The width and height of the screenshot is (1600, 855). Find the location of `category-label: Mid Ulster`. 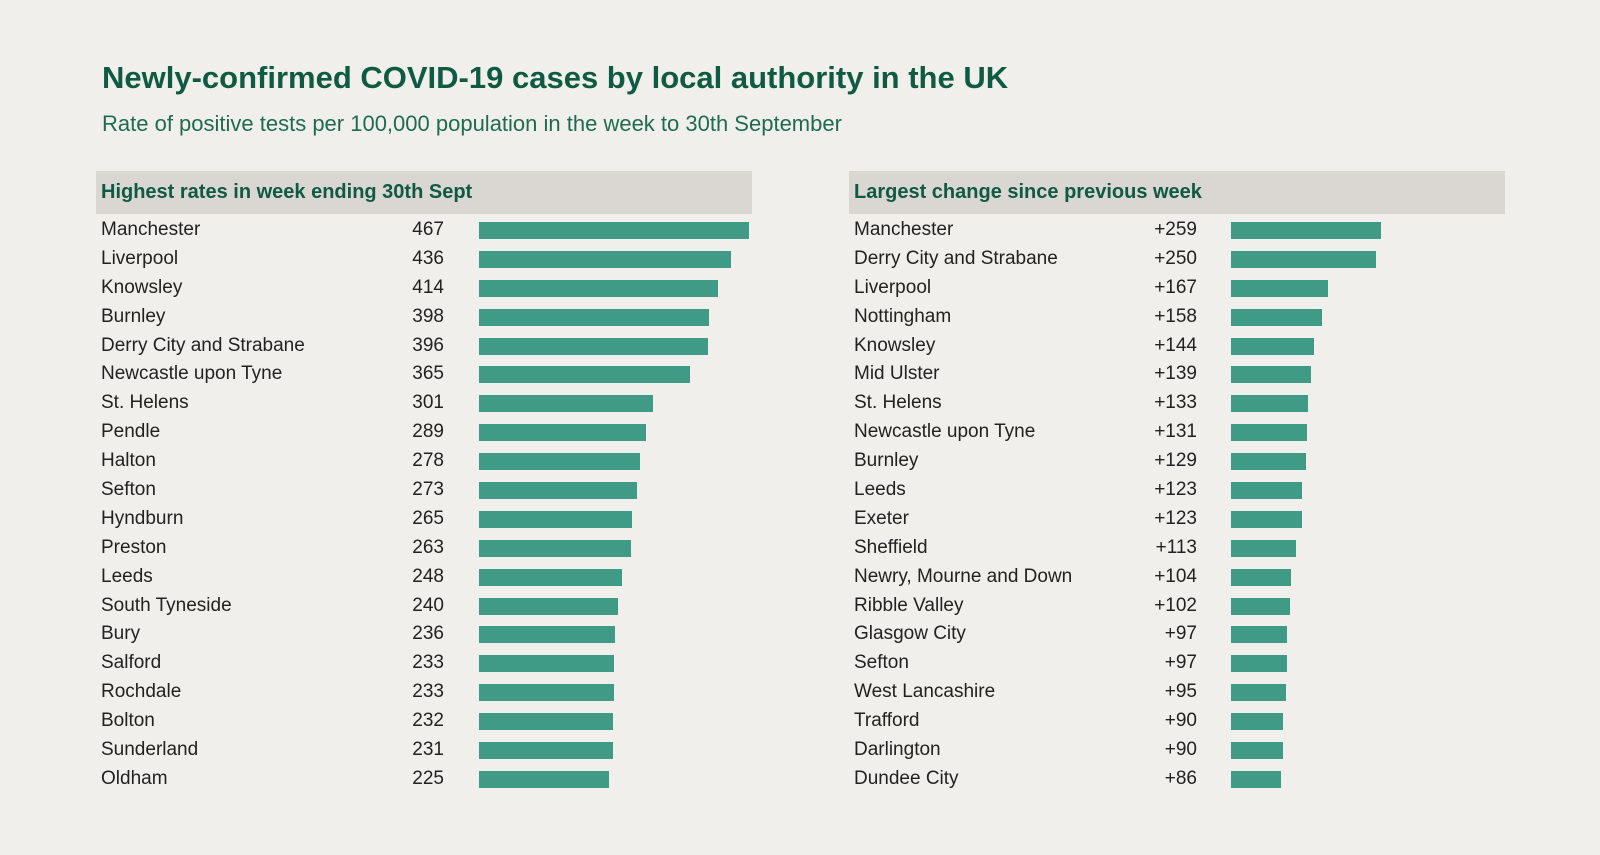

category-label: Mid Ulster is located at coordinates (897, 374).